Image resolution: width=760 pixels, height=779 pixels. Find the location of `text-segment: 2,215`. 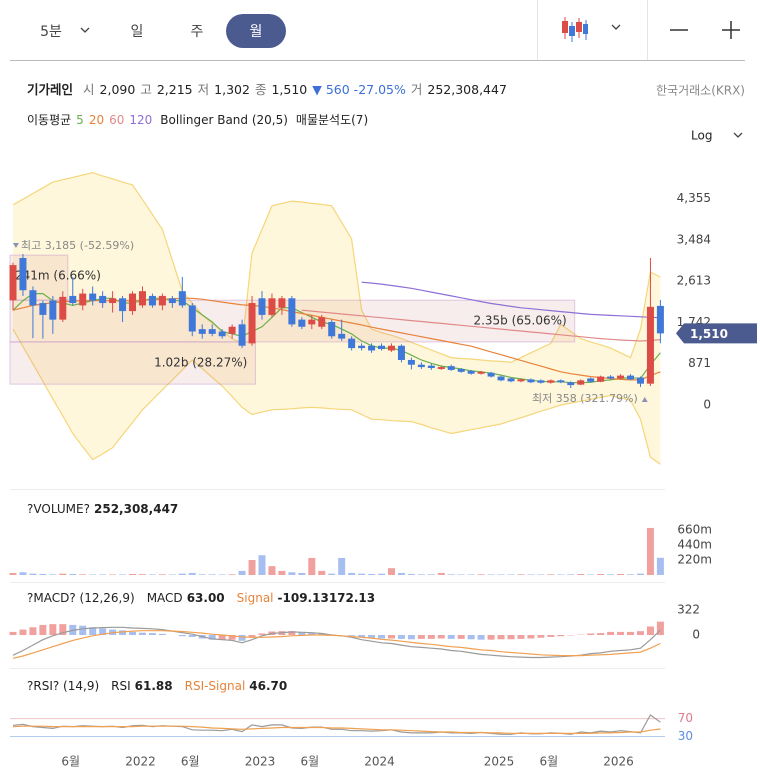

text-segment: 2,215 is located at coordinates (175, 89).